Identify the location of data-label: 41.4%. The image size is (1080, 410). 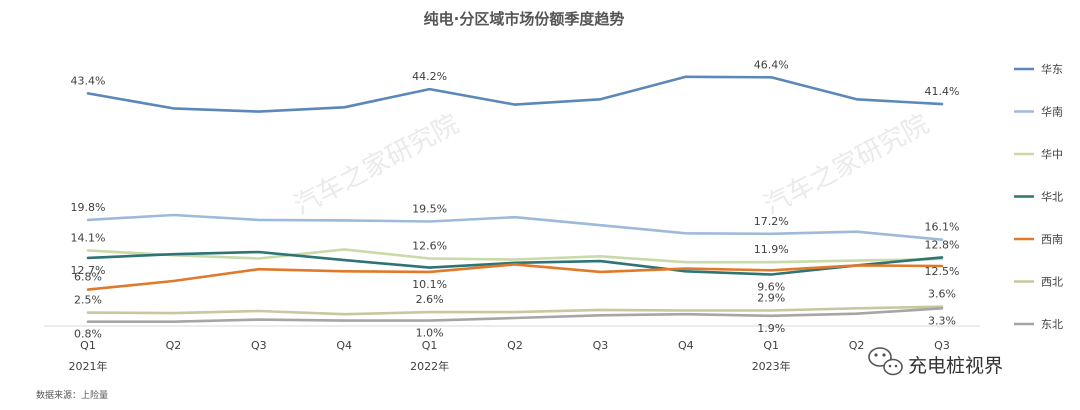
(942, 91).